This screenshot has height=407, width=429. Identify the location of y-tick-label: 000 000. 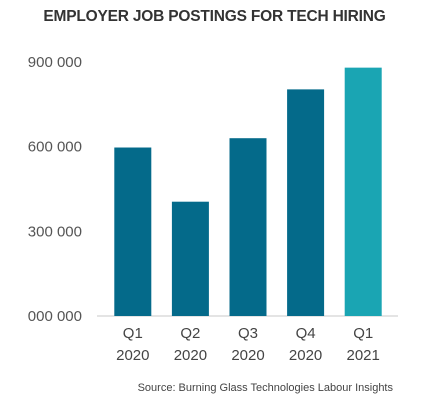
(55, 316).